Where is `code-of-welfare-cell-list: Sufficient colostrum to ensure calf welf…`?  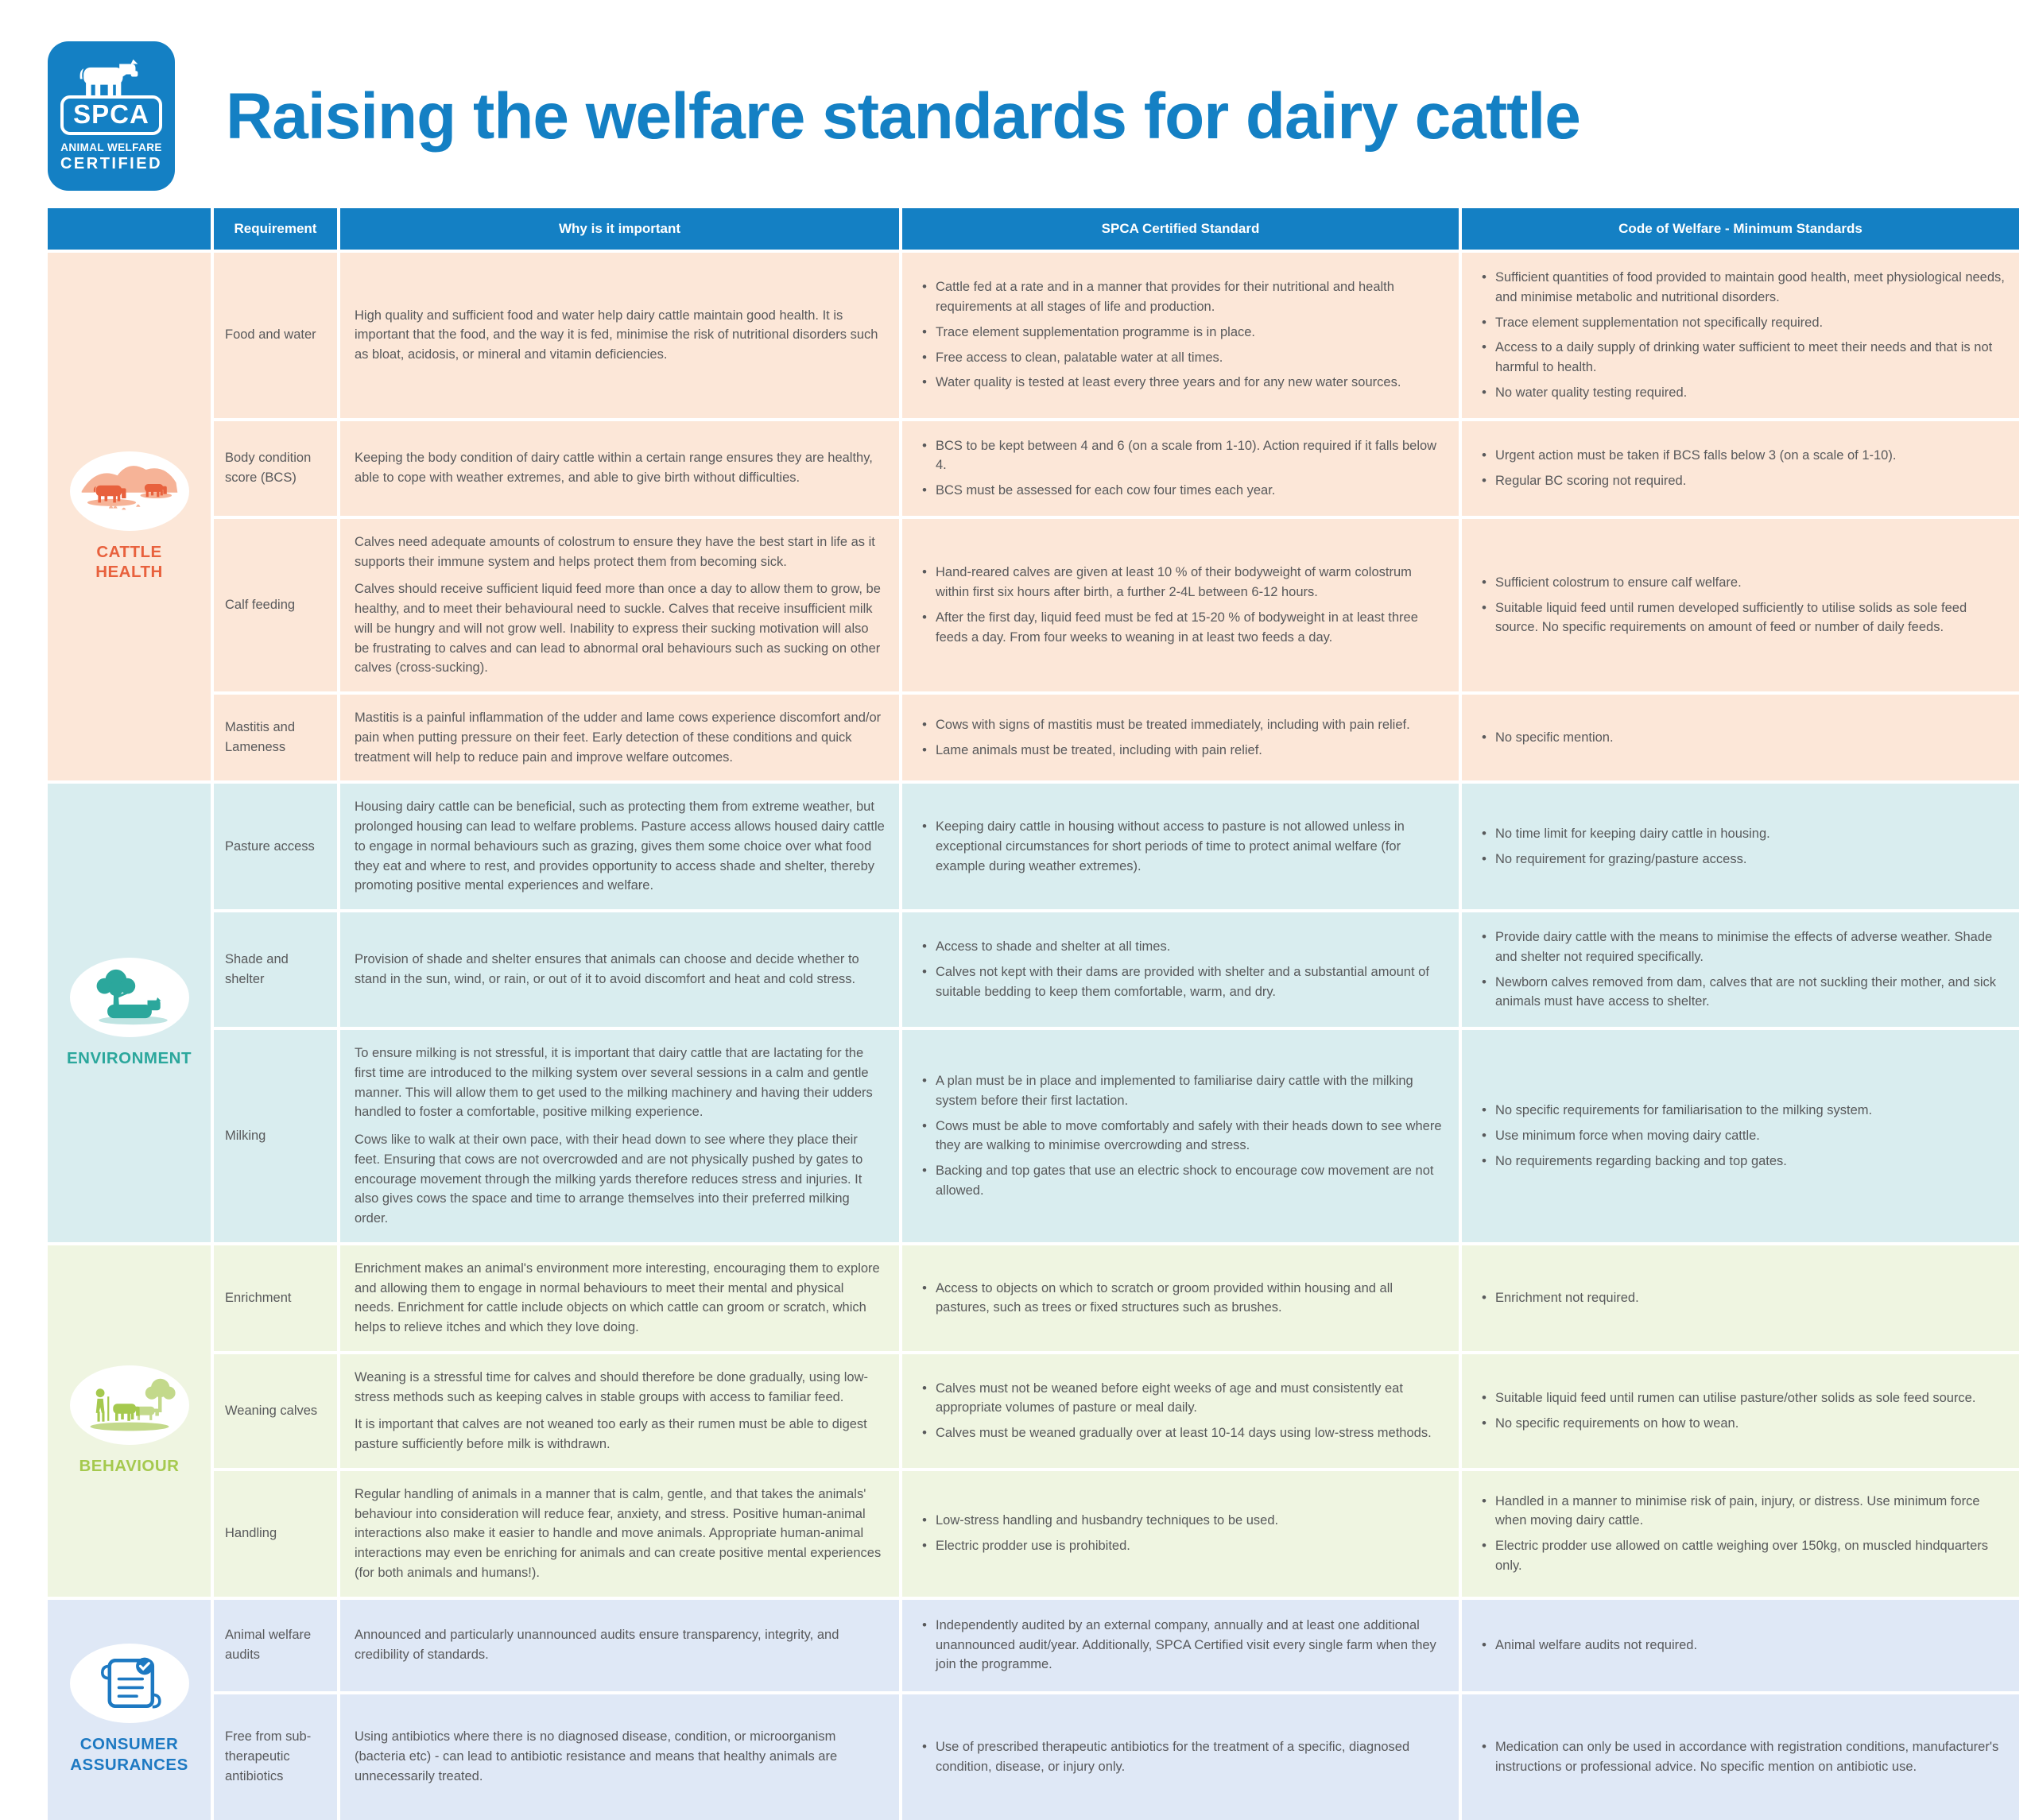
code-of-welfare-cell-list: Sufficient colostrum to ensure calf welf… is located at coordinates (1740, 605).